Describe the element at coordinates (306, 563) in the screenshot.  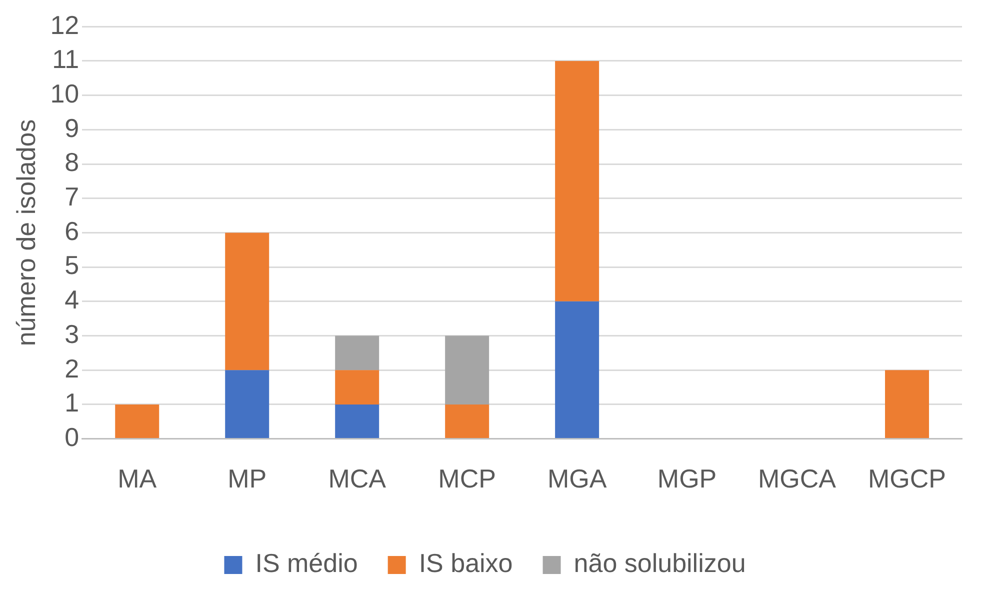
I see `legend-label: IS médio` at that location.